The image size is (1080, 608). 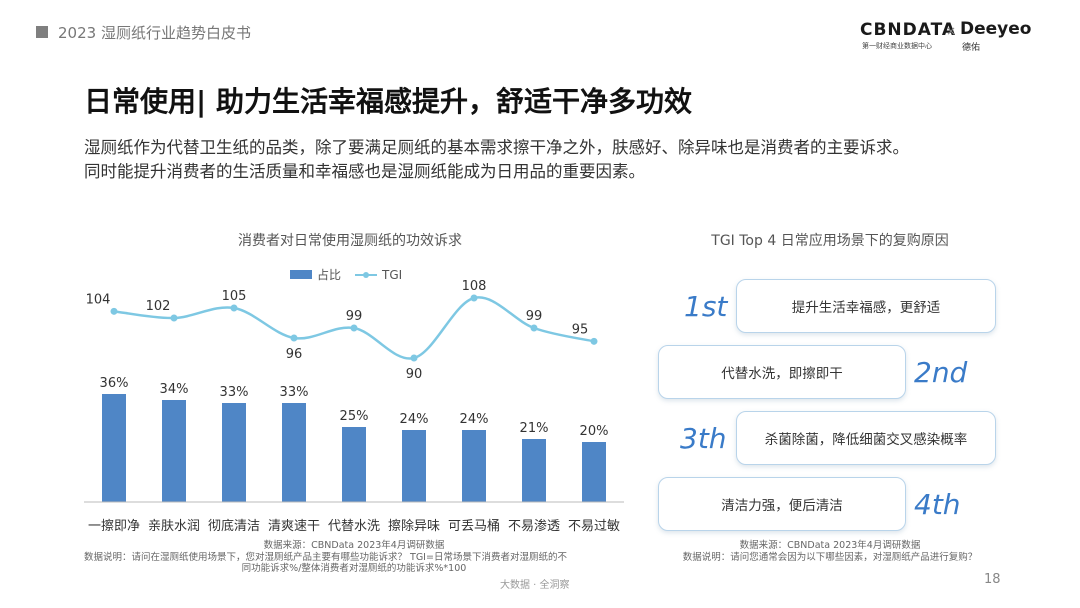 What do you see at coordinates (346, 274) in the screenshot?
I see `chart-legend: 占比 TGI` at bounding box center [346, 274].